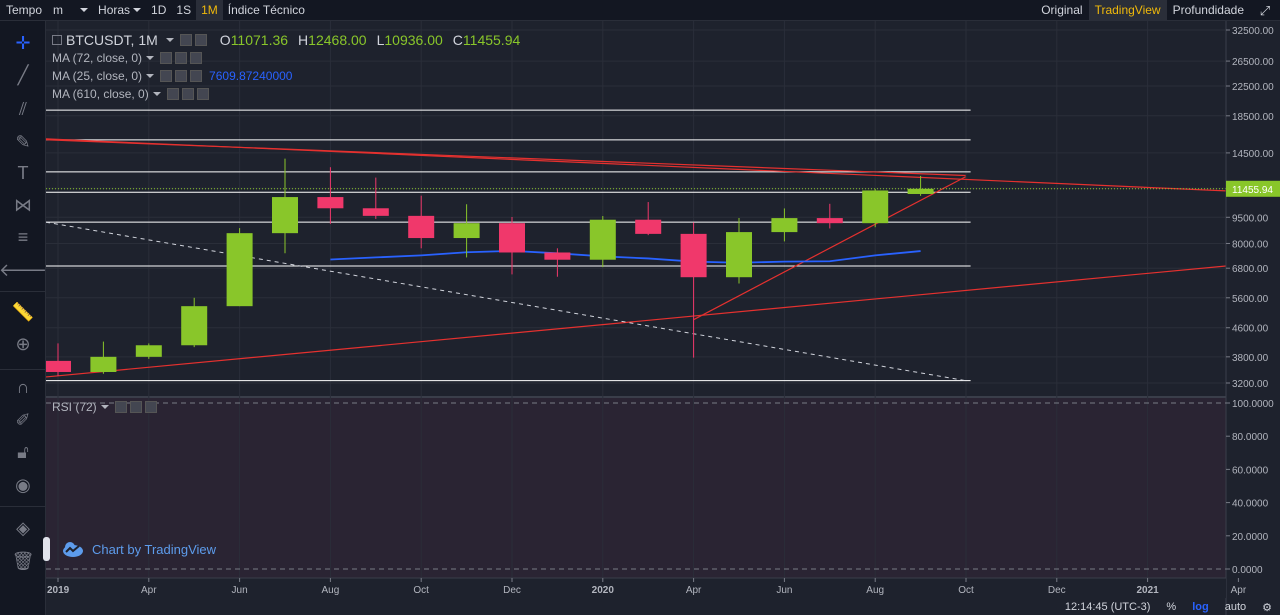 This screenshot has height=615, width=1280. I want to click on scroll-handle, so click(46, 549).